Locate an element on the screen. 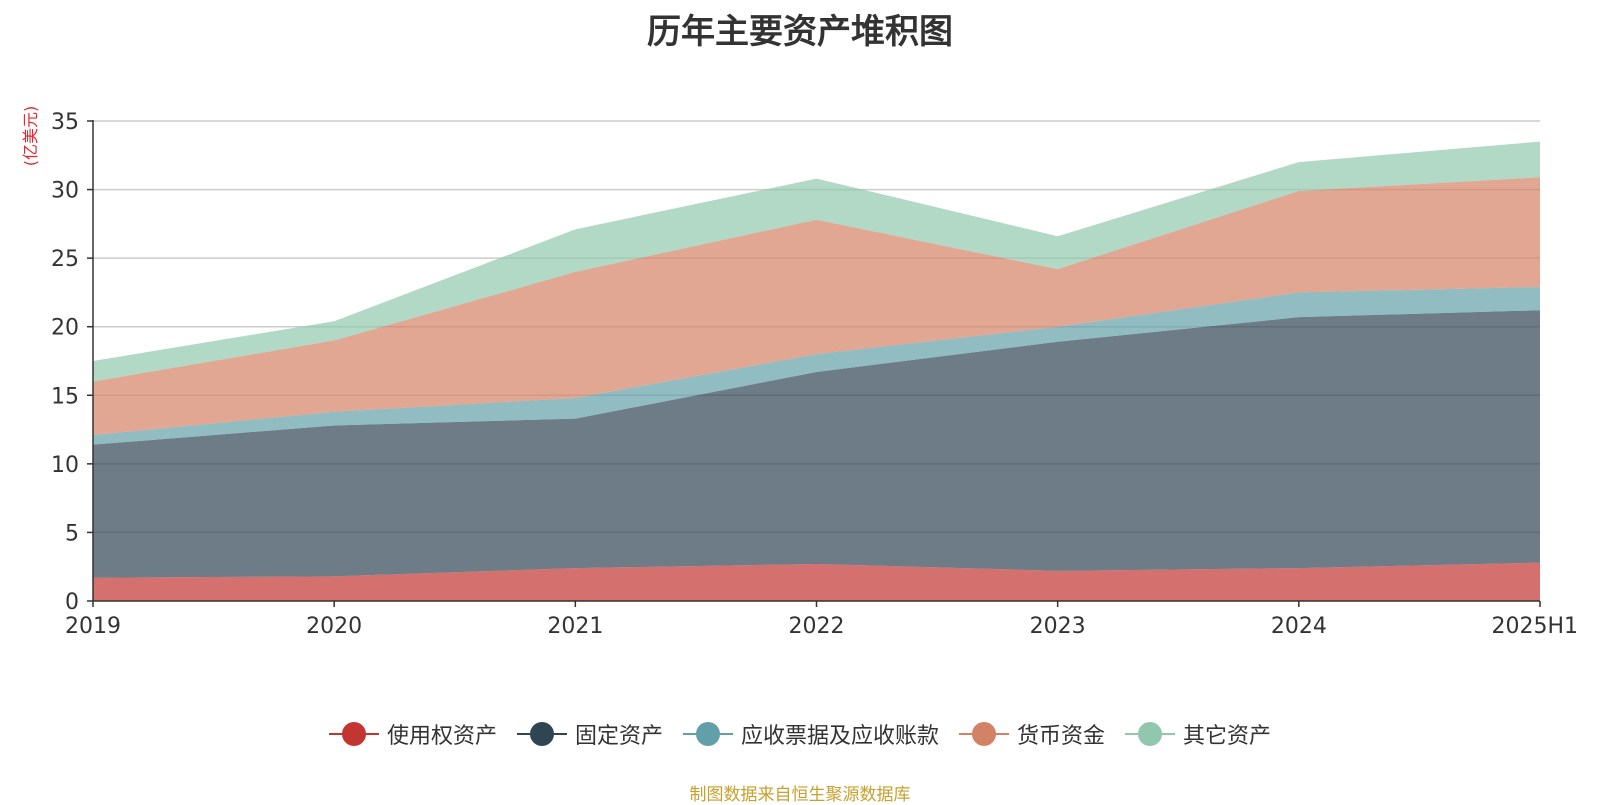  y-tick-label: 25 is located at coordinates (65, 259).